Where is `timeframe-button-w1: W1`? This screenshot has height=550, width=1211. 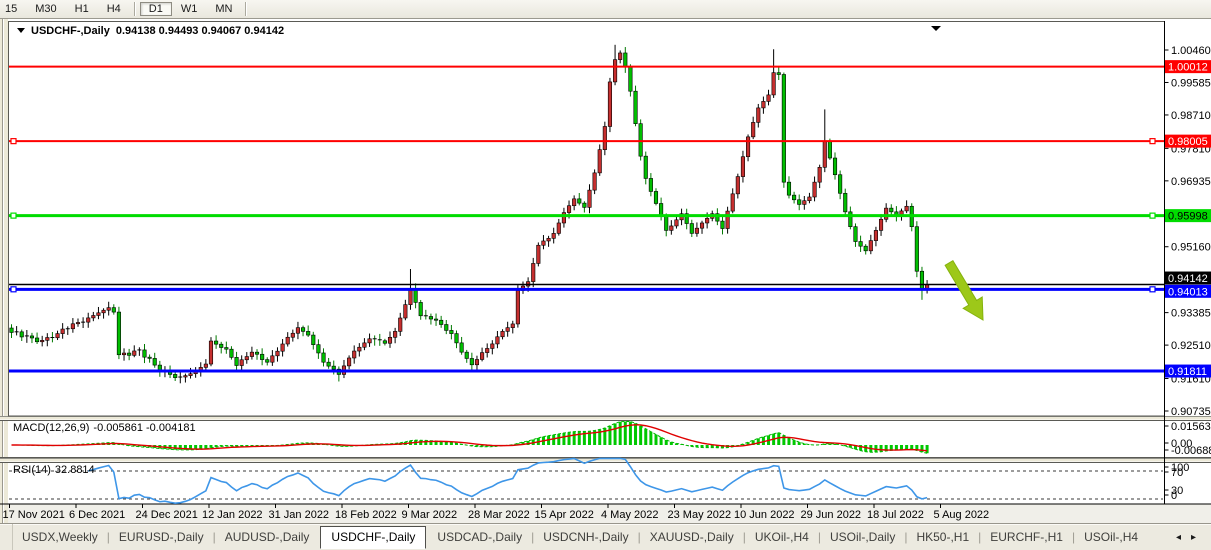 timeframe-button-w1: W1 is located at coordinates (189, 9).